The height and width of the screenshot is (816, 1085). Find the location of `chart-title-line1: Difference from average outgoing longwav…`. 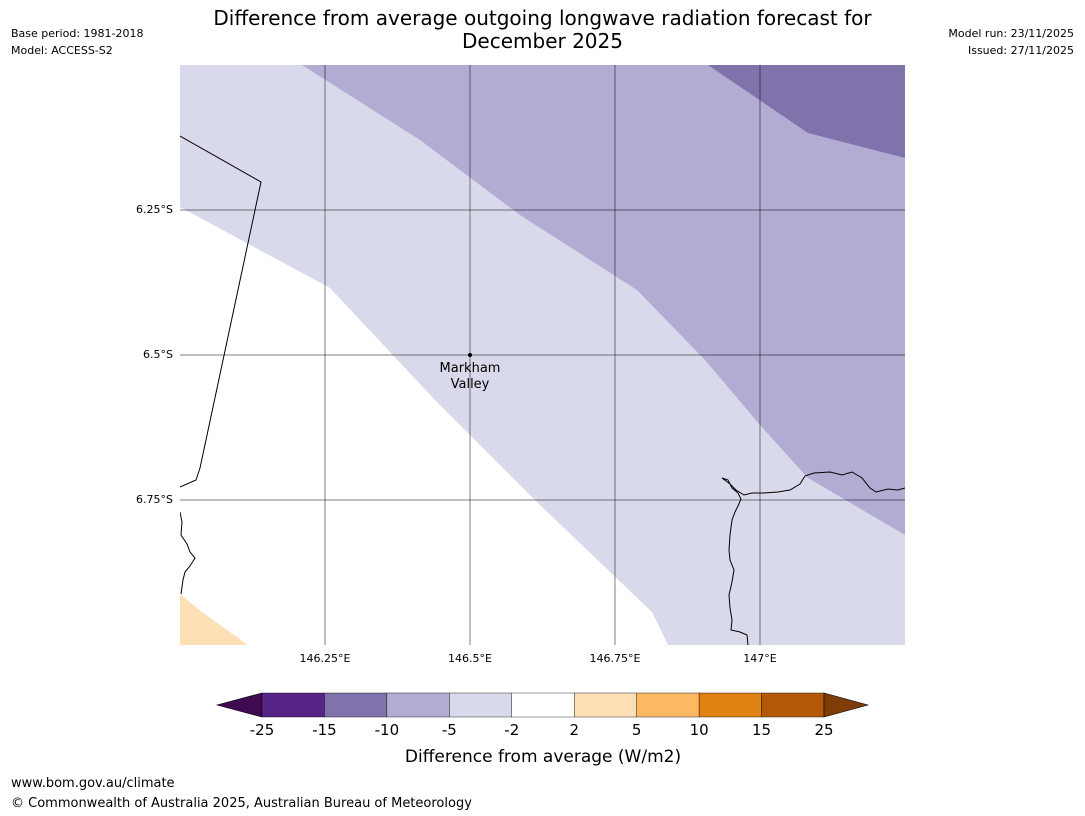

chart-title-line1: Difference from average outgoing longwav… is located at coordinates (542, 18).